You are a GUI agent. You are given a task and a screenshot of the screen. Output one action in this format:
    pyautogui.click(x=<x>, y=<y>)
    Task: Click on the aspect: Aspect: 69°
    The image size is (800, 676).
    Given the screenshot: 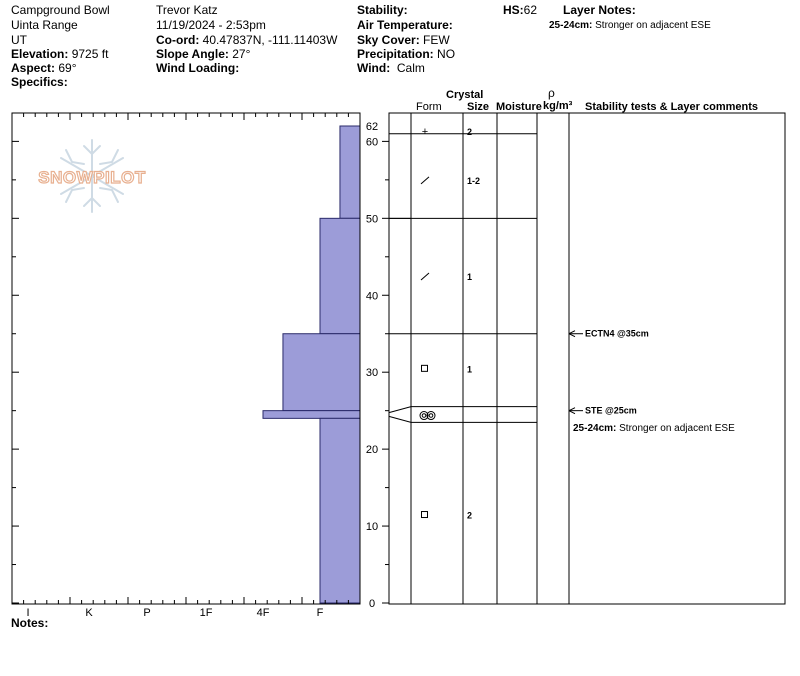 What is the action you would take?
    pyautogui.click(x=44, y=68)
    